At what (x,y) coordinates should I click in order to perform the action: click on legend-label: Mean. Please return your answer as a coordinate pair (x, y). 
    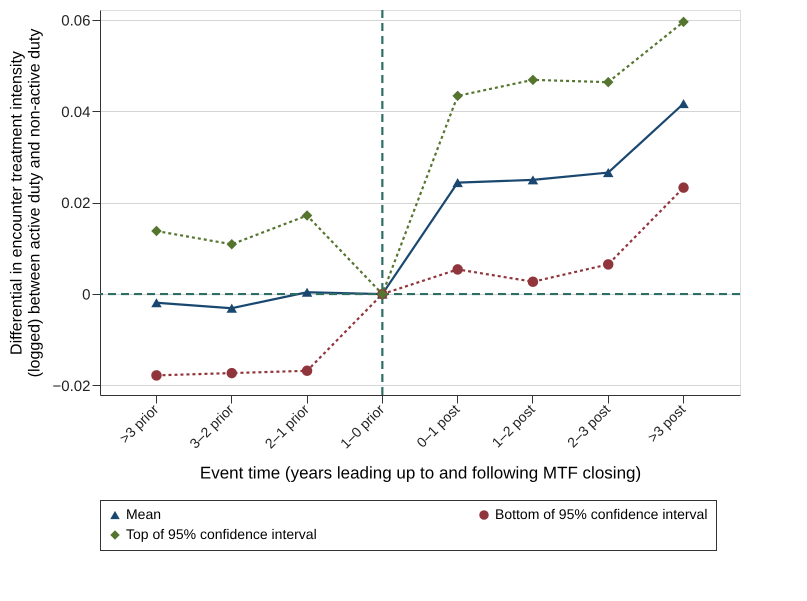
    Looking at the image, I should click on (144, 514).